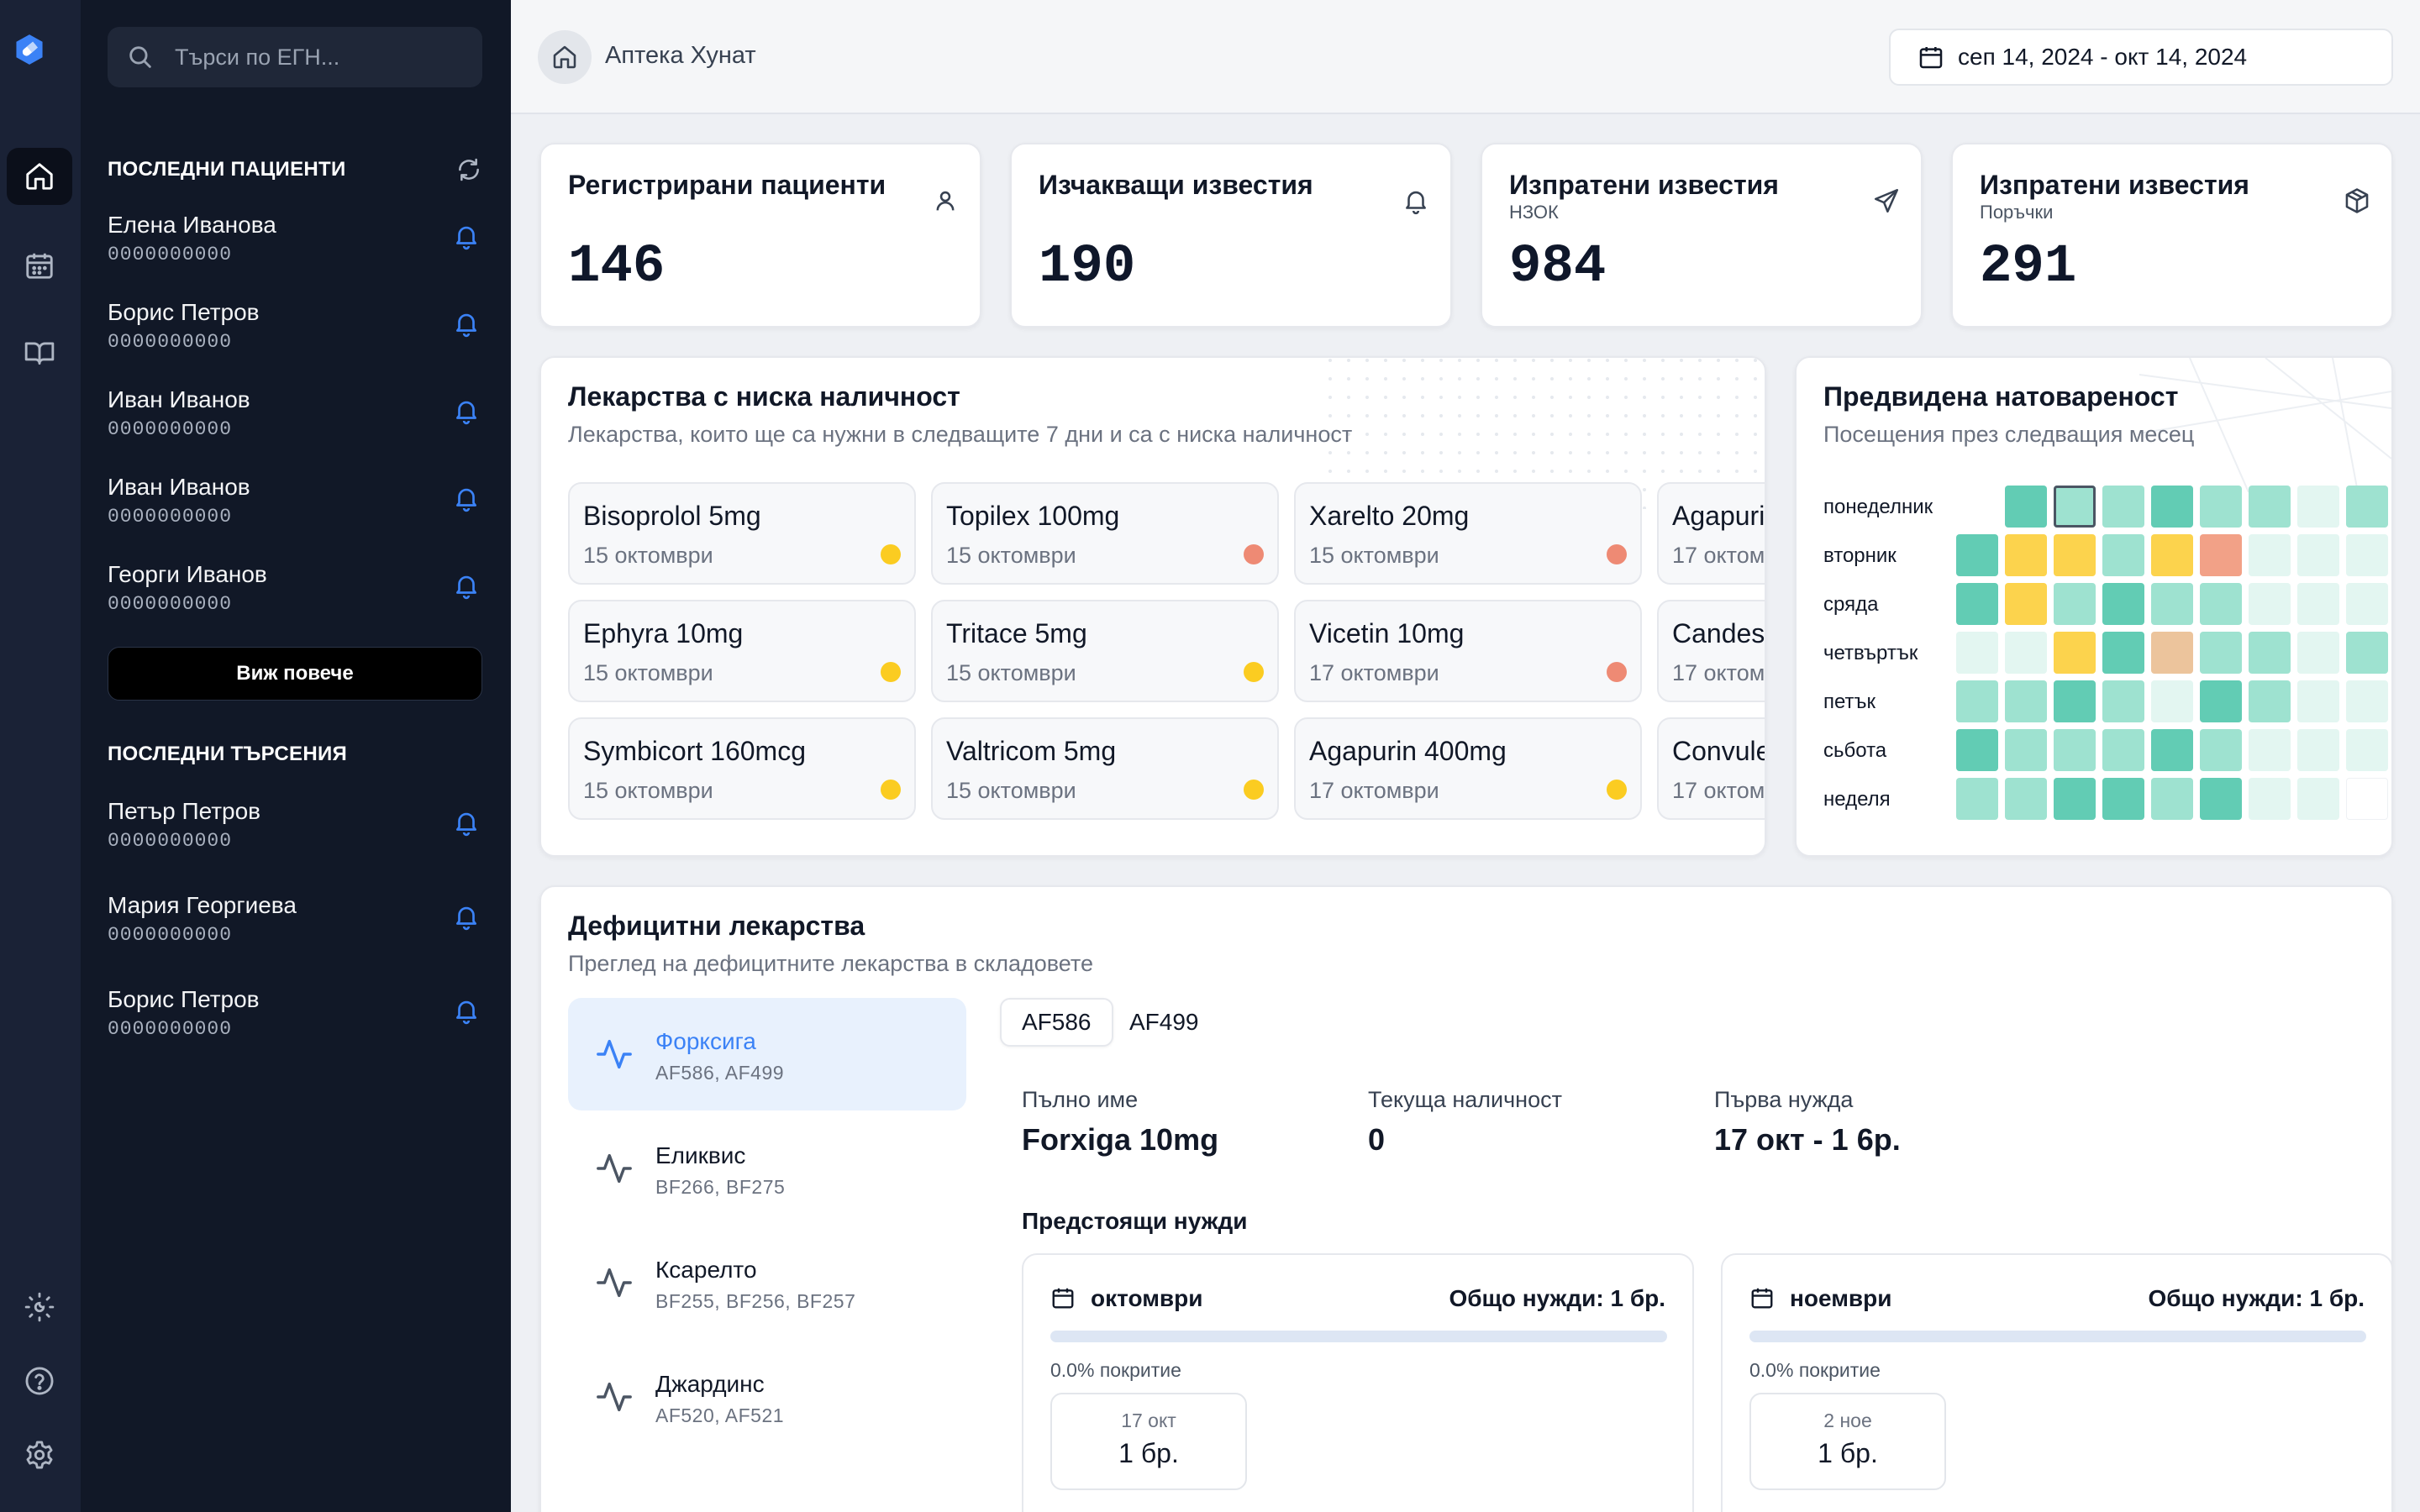 Image resolution: width=2420 pixels, height=1512 pixels. What do you see at coordinates (680, 55) in the screenshot?
I see `breadcrumb-pharmacy: Аптека Хунат` at bounding box center [680, 55].